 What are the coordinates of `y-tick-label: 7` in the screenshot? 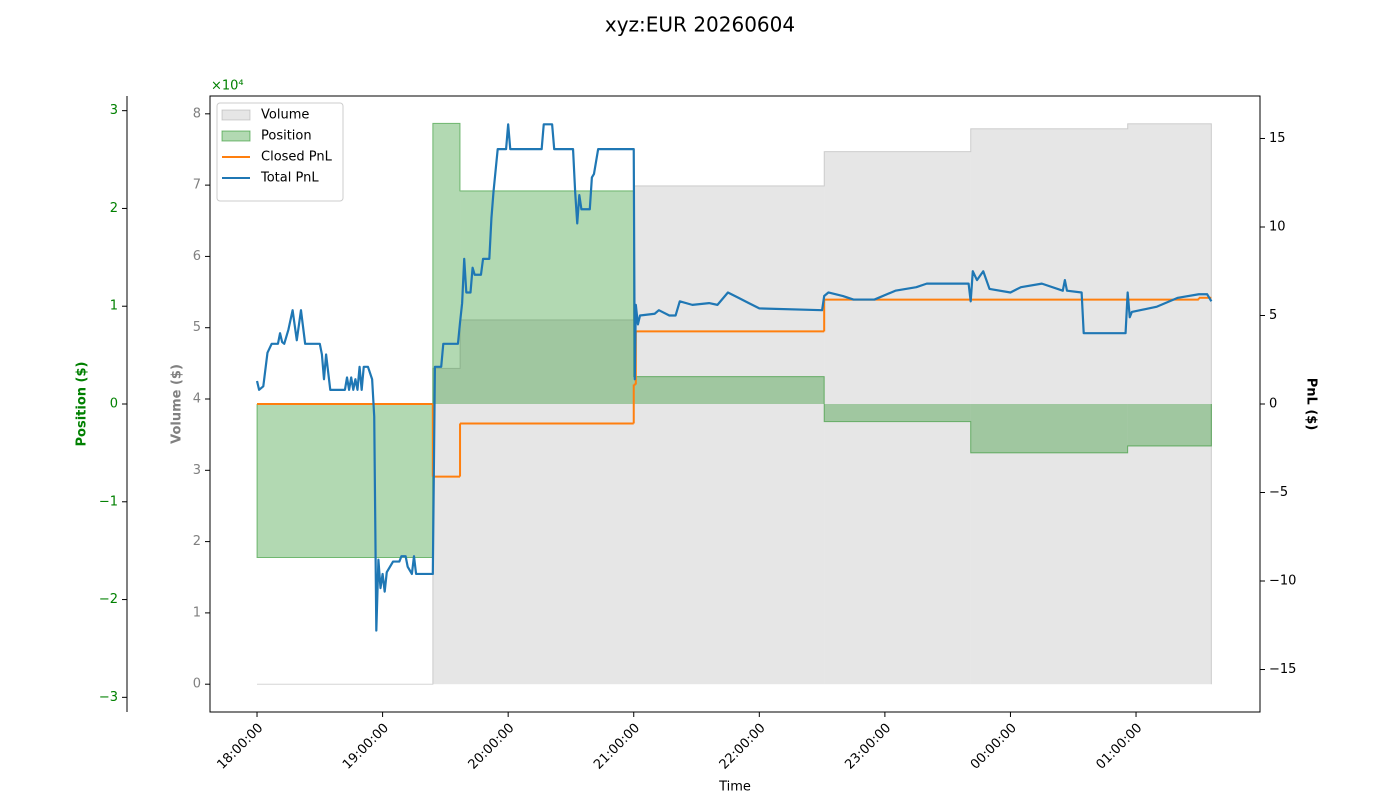 It's located at (197, 185).